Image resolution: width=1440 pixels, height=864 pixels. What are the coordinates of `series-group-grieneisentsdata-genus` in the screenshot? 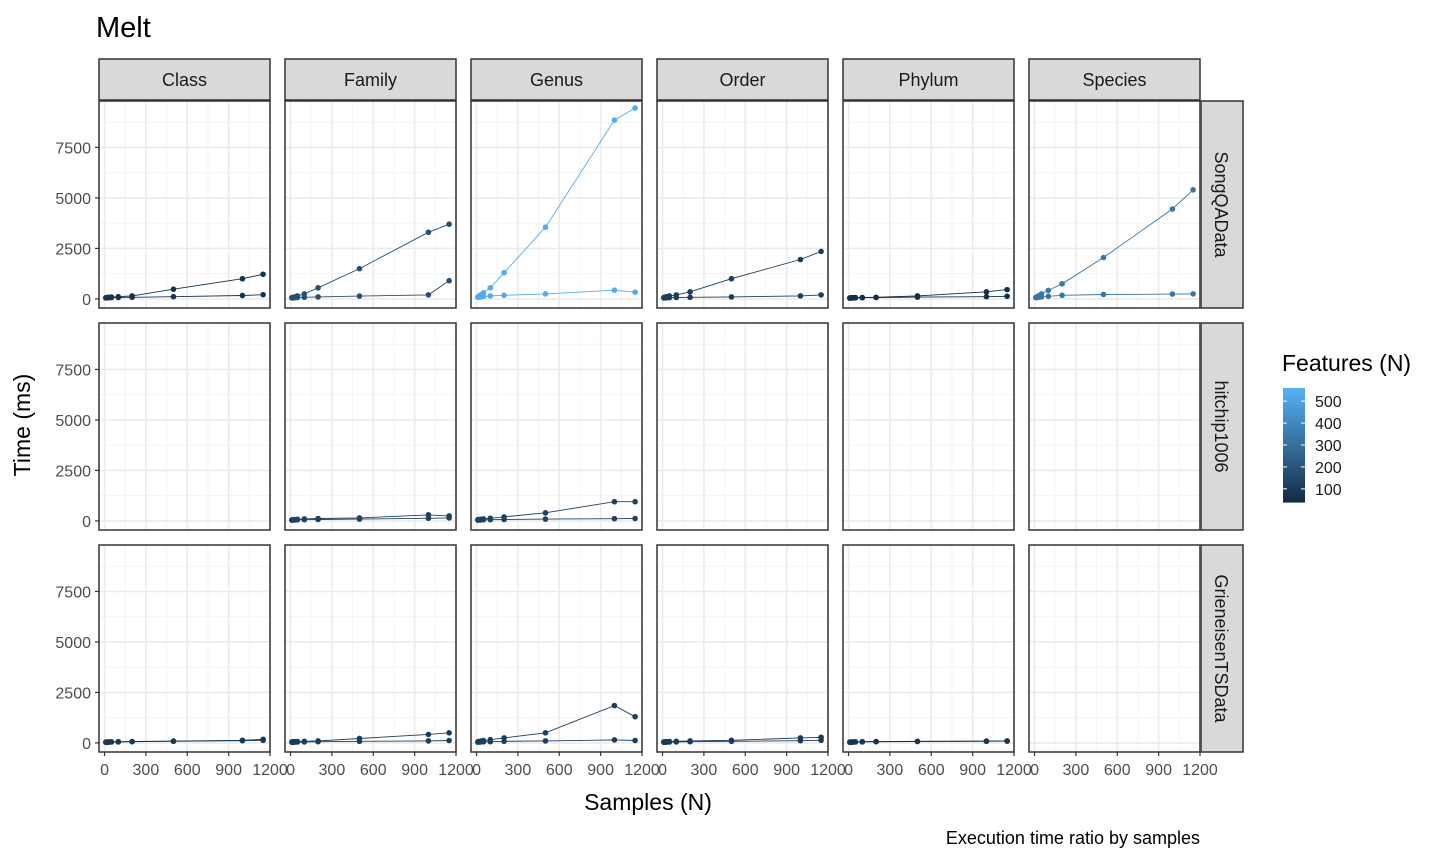 It's located at (556, 723).